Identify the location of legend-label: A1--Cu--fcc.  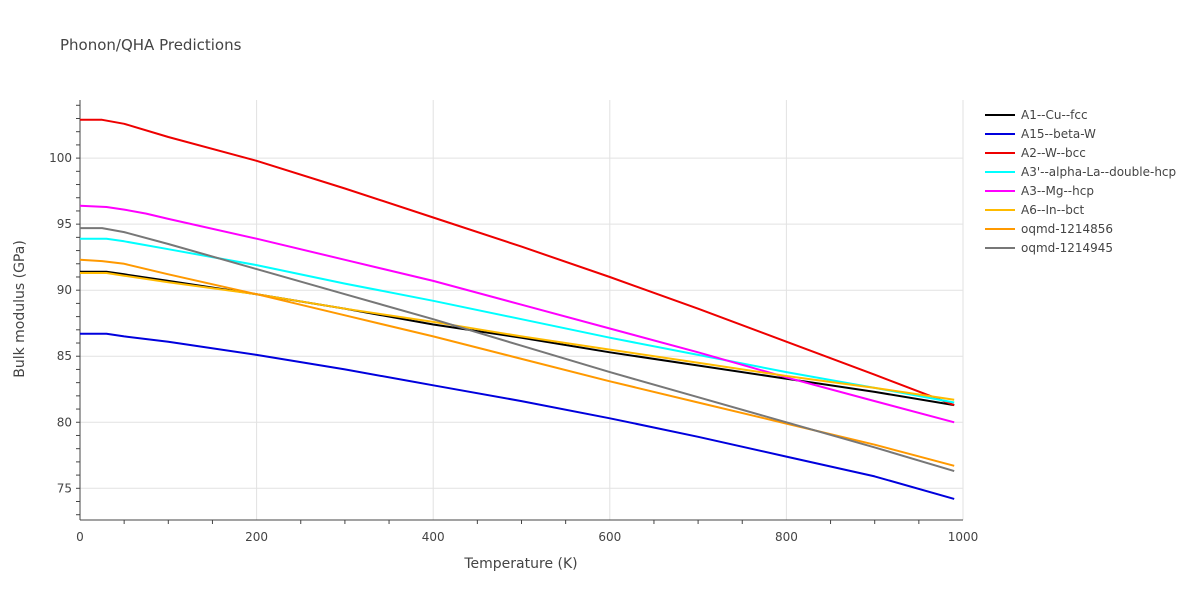
(1054, 115).